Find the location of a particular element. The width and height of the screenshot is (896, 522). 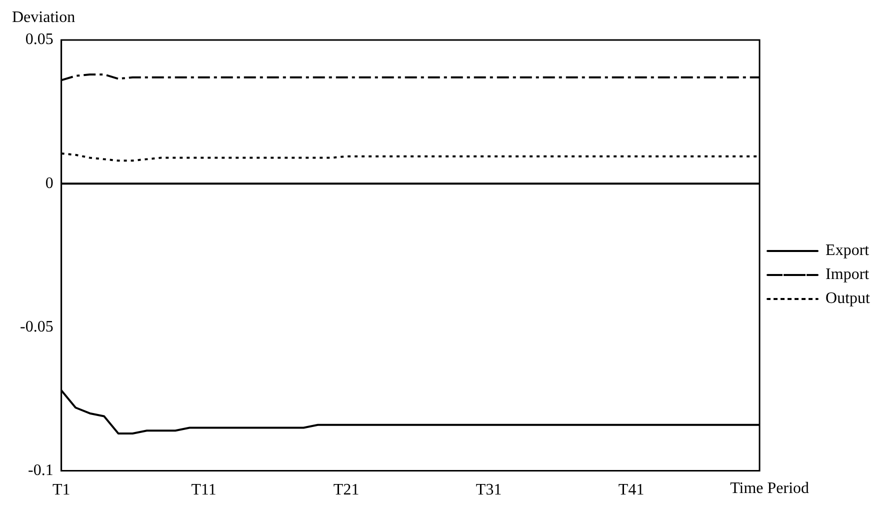

y-axis-title: Deviation is located at coordinates (44, 17).